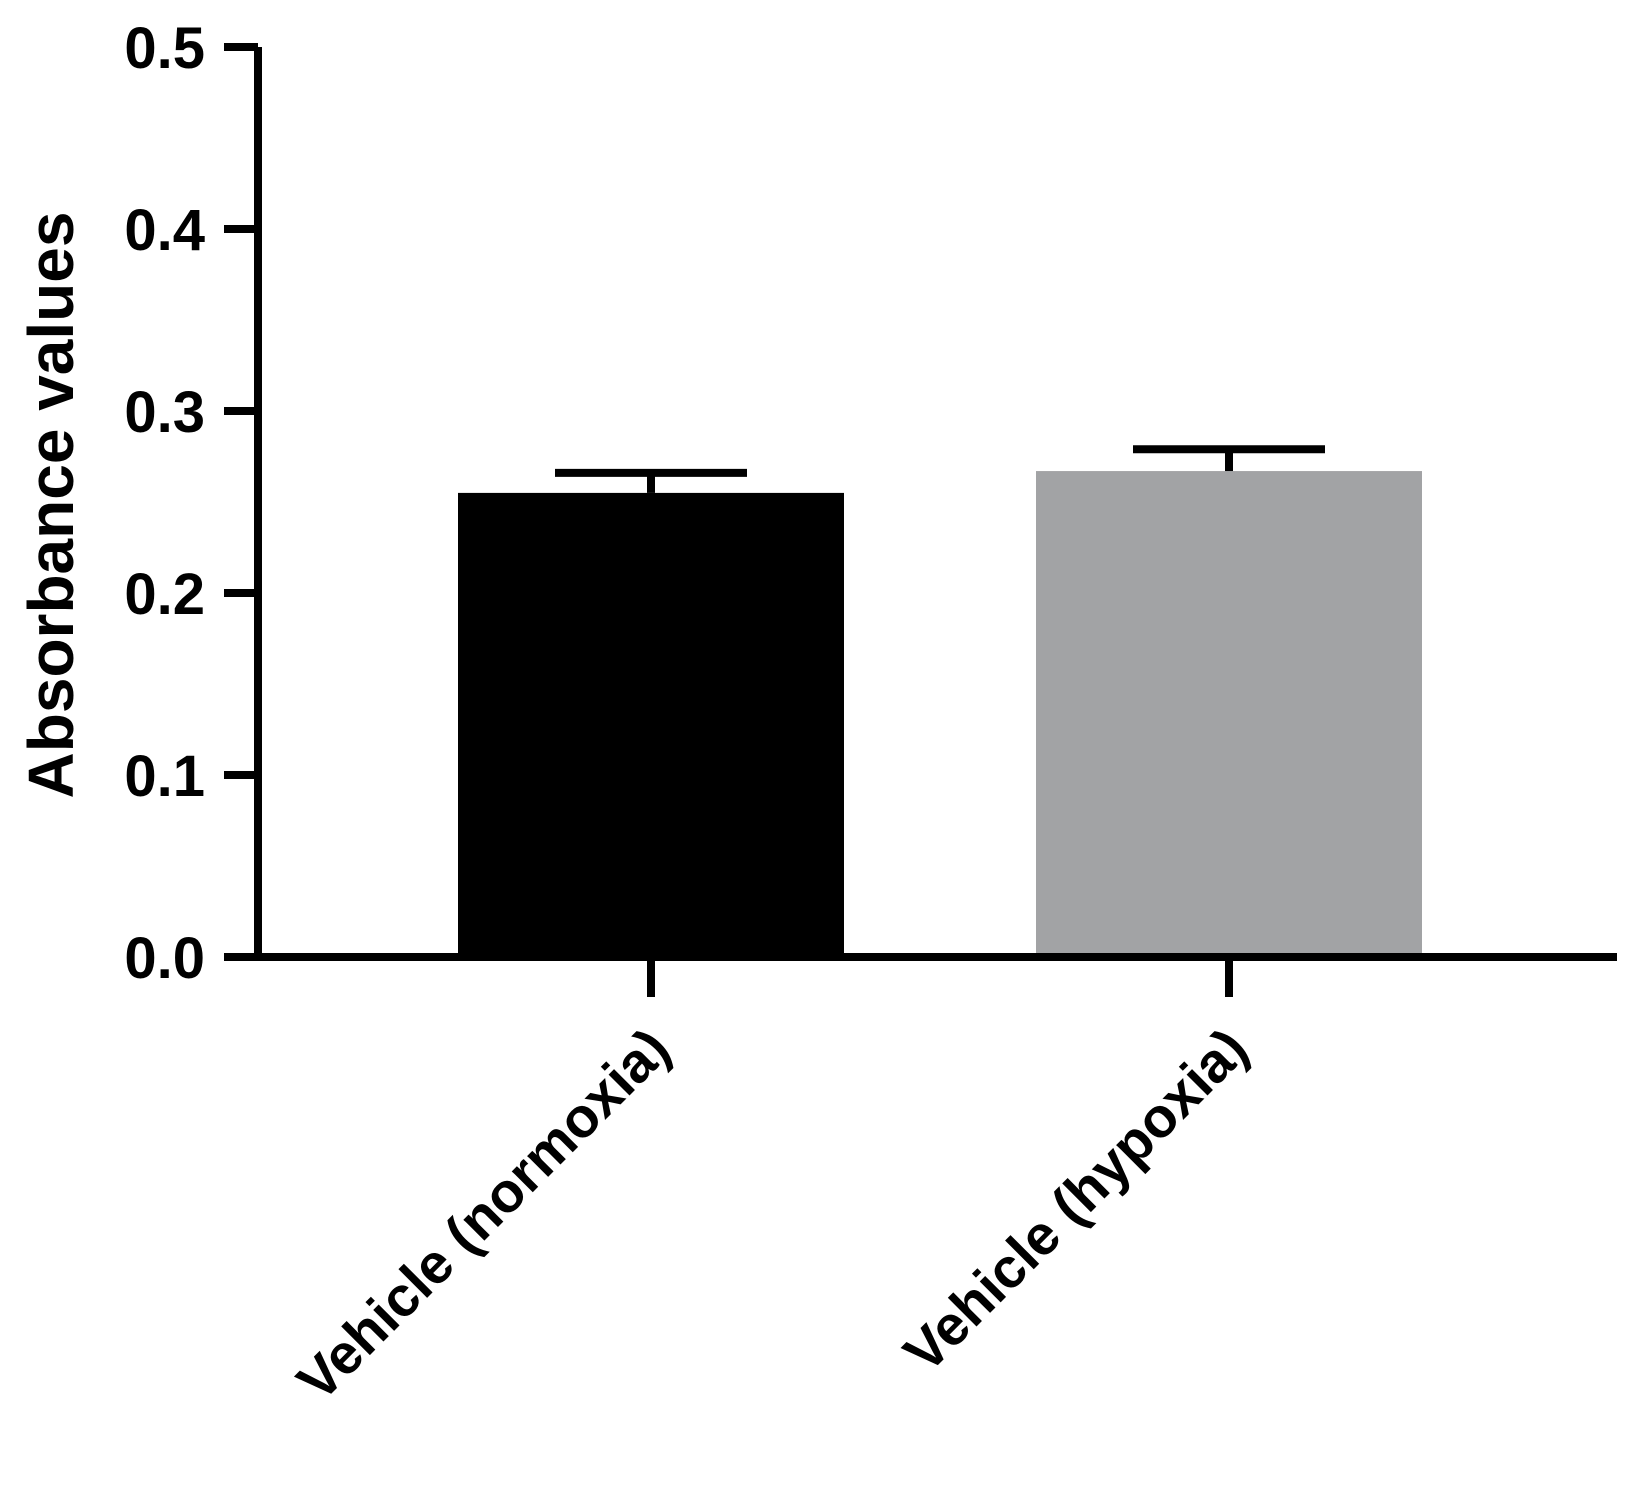  What do you see at coordinates (164, 776) in the screenshot?
I see `y-tick-label: 0.1` at bounding box center [164, 776].